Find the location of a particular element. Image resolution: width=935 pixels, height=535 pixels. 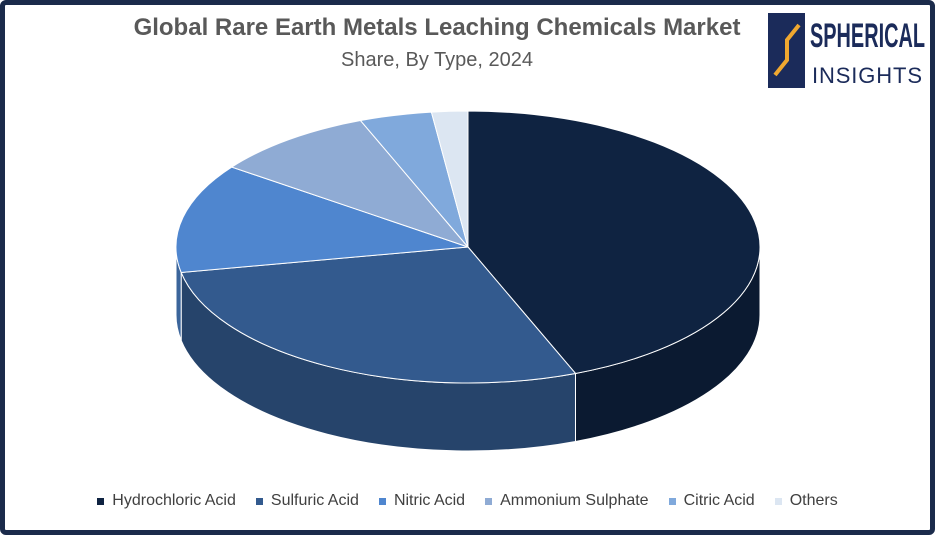

legend-label: Others is located at coordinates (813, 500).